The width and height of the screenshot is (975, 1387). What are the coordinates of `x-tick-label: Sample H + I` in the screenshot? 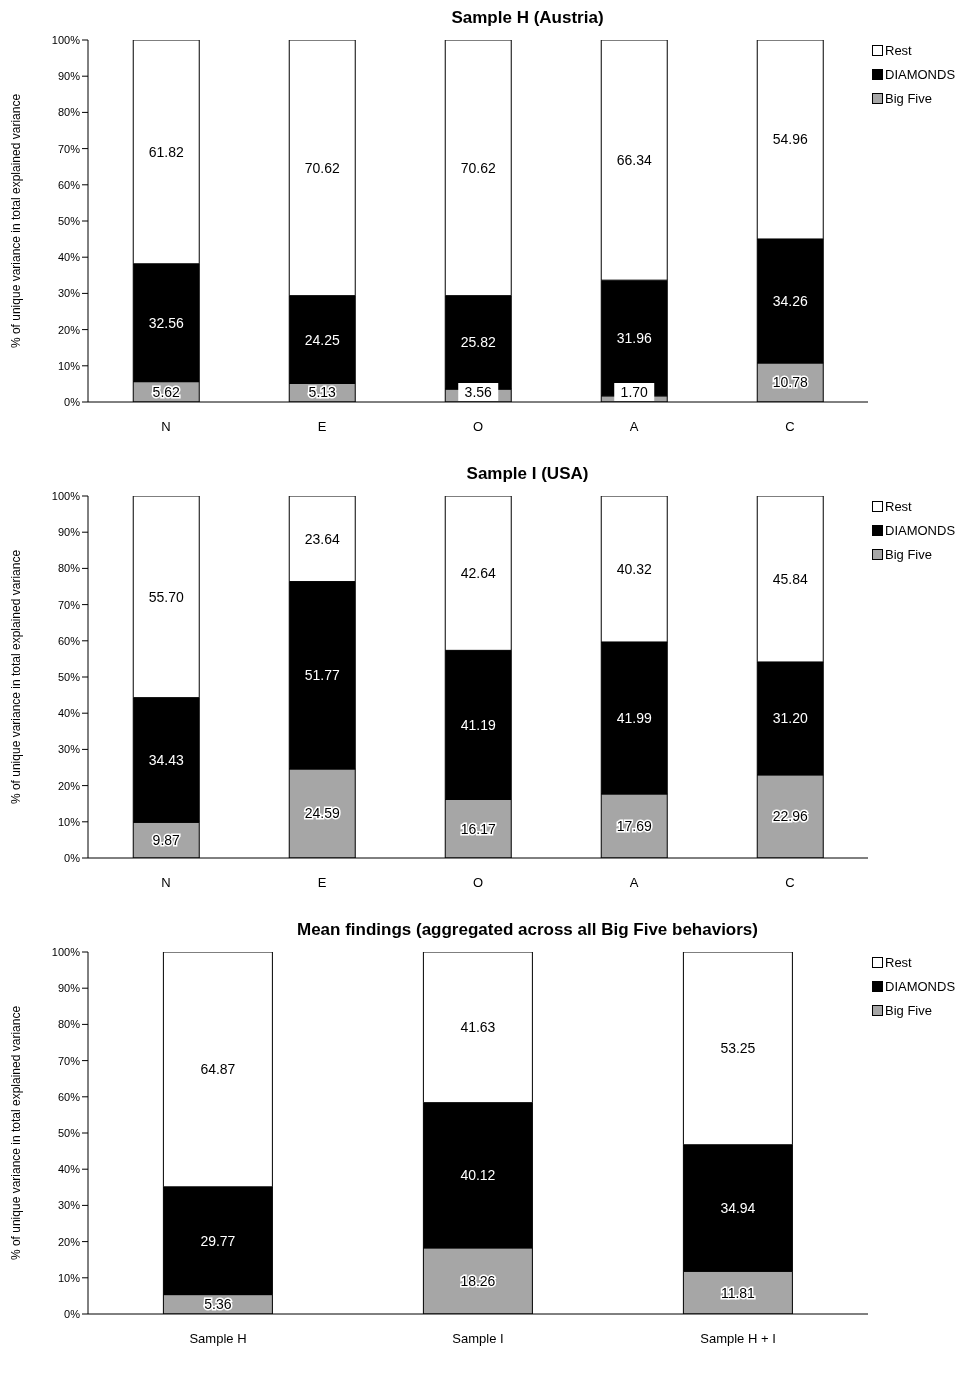 It's located at (738, 1339).